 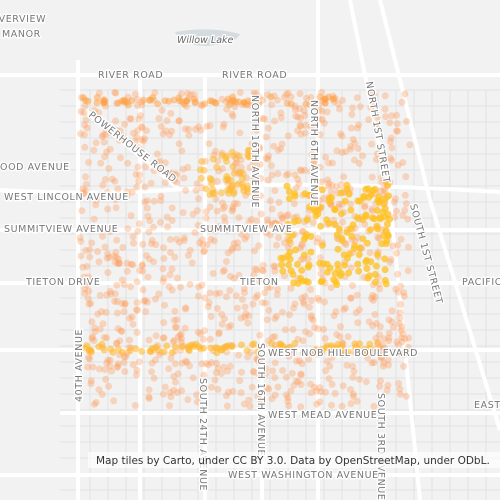 I want to click on street-label: EAST, so click(x=487, y=405).